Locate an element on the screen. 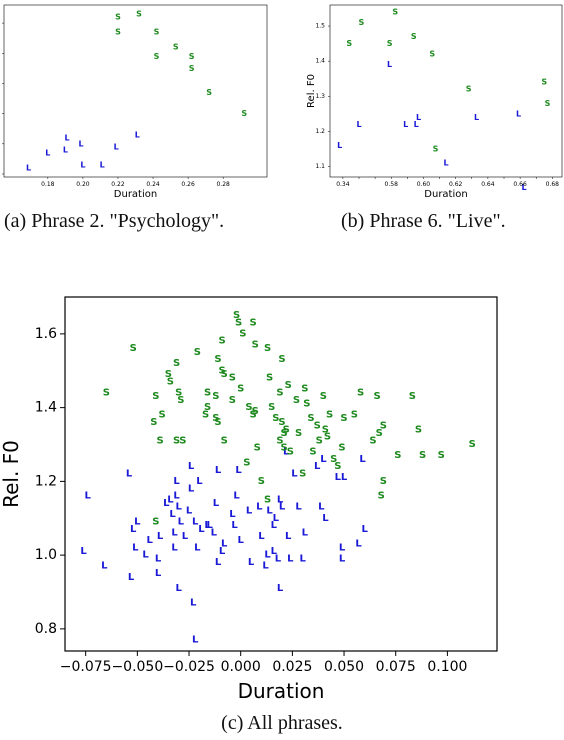  x-tick-label: 0.60 is located at coordinates (424, 184).